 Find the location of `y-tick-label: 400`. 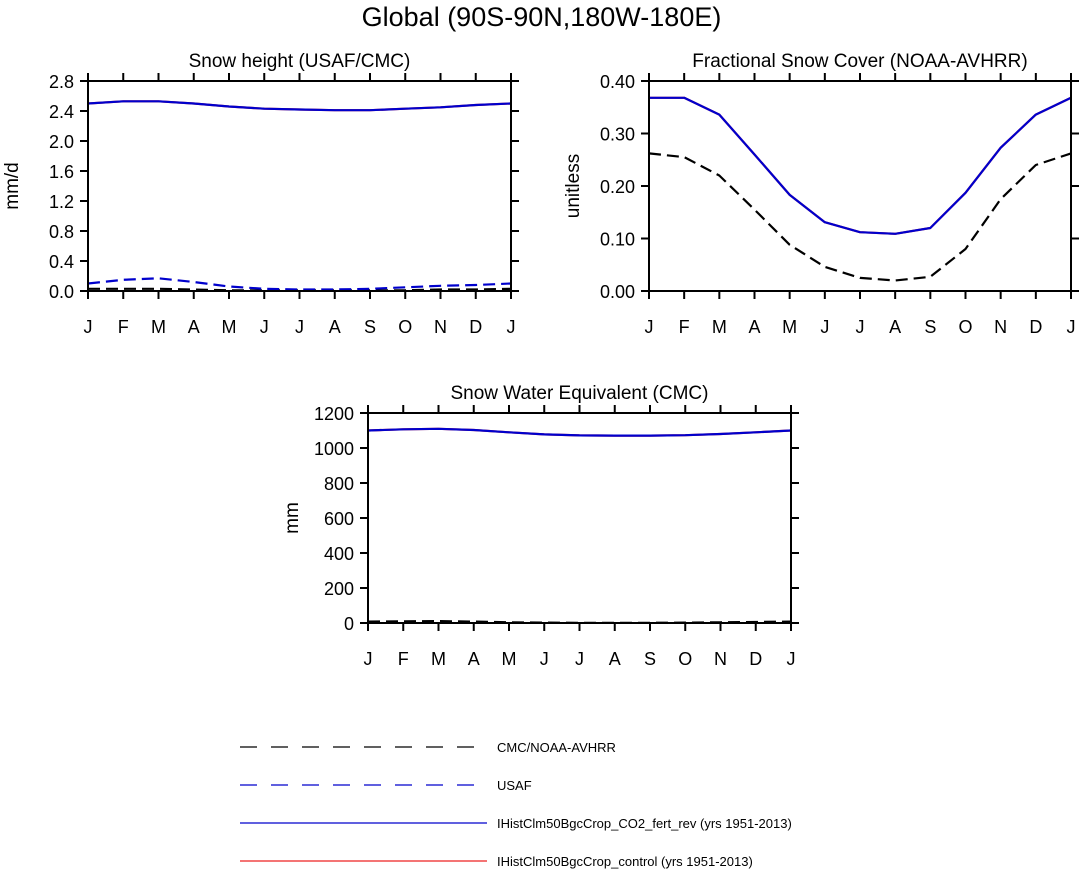

y-tick-label: 400 is located at coordinates (339, 554).